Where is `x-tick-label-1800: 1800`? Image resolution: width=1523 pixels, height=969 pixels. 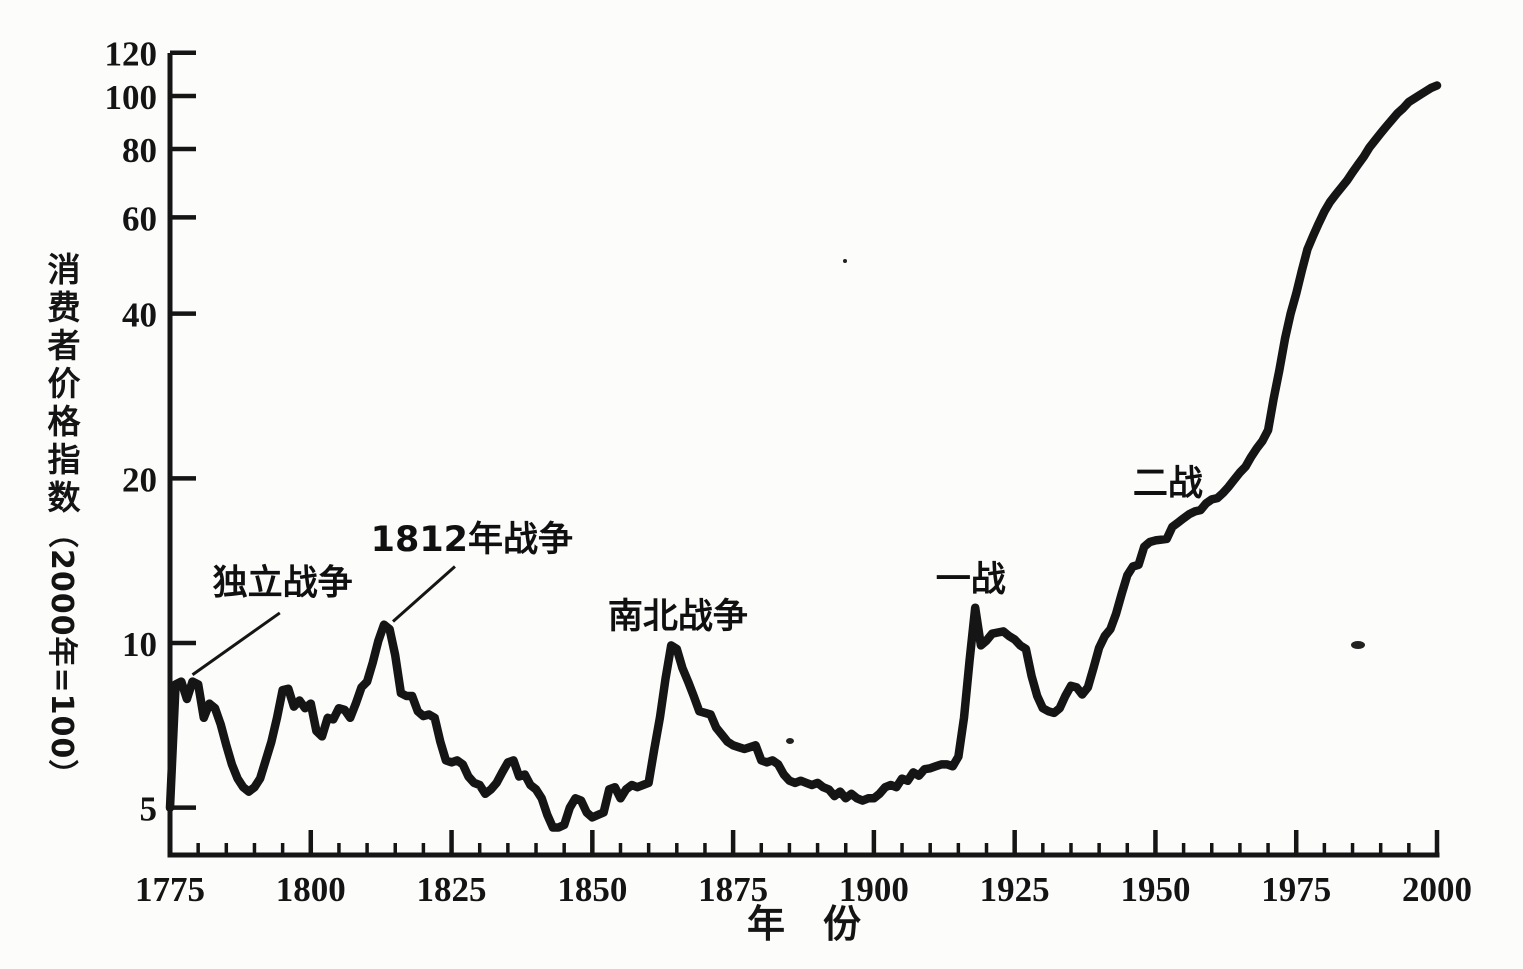
x-tick-label-1800: 1800 is located at coordinates (311, 889).